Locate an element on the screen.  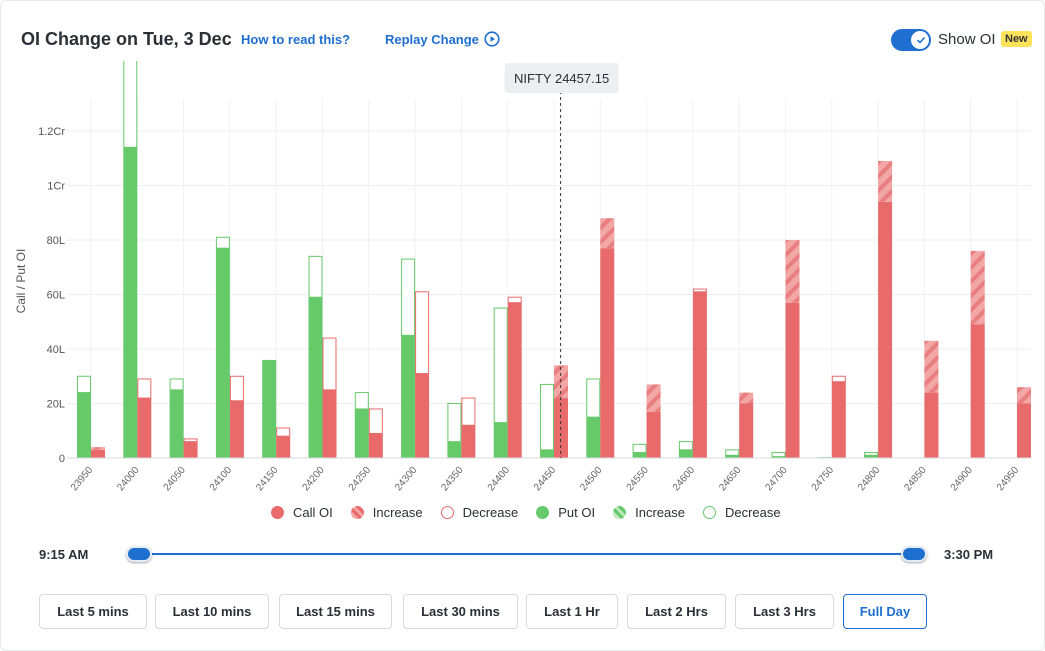
x-tick-label: 24250 is located at coordinates (360, 479).